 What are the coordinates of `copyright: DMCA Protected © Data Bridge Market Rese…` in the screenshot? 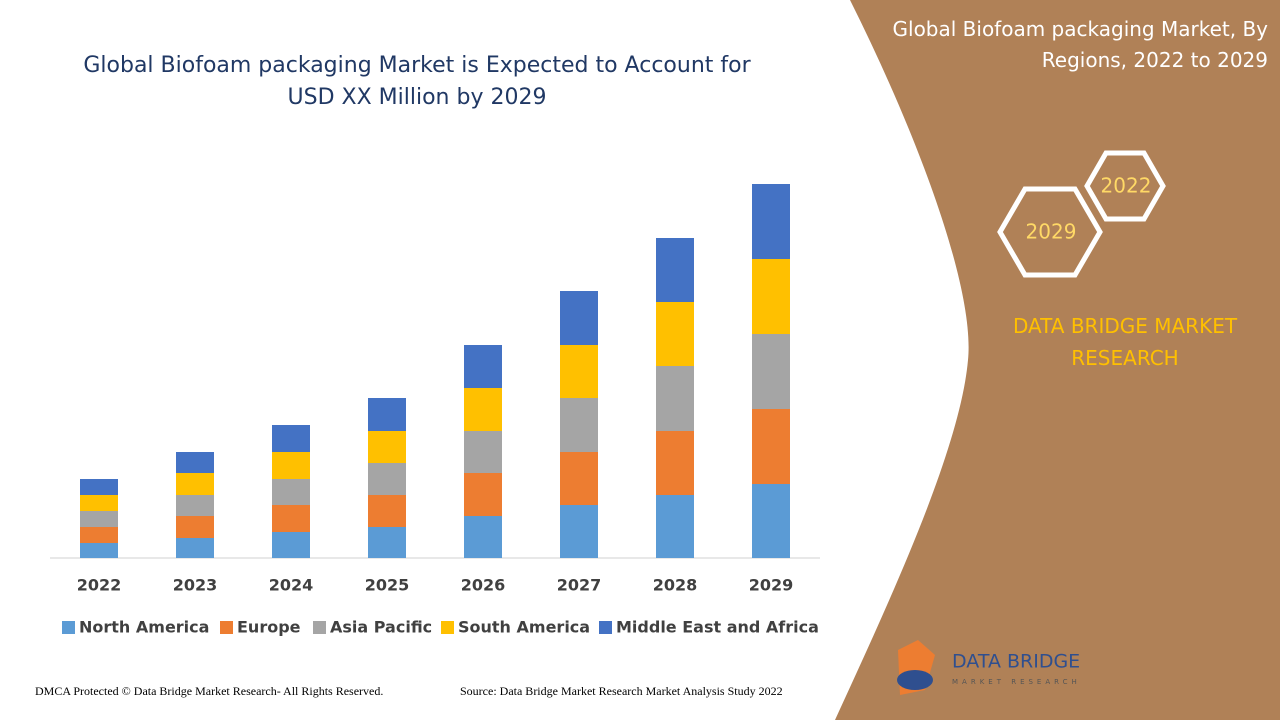 It's located at (209, 691).